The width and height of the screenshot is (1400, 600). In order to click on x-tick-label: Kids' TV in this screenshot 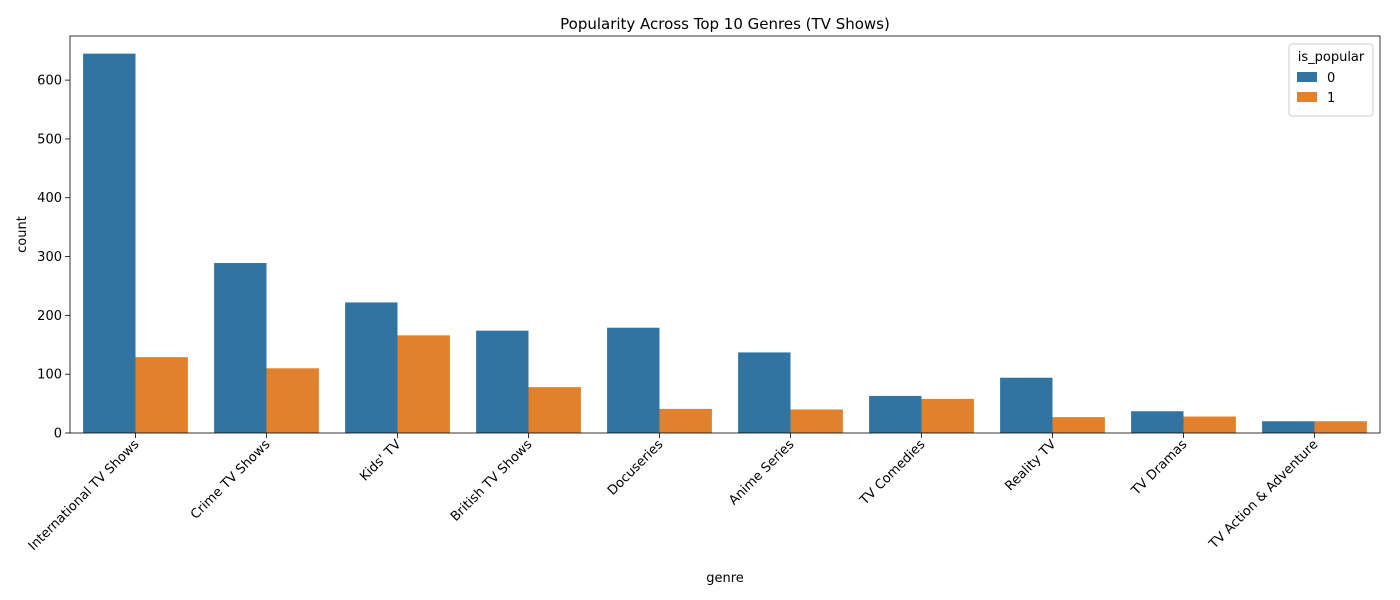, I will do `click(380, 460)`.